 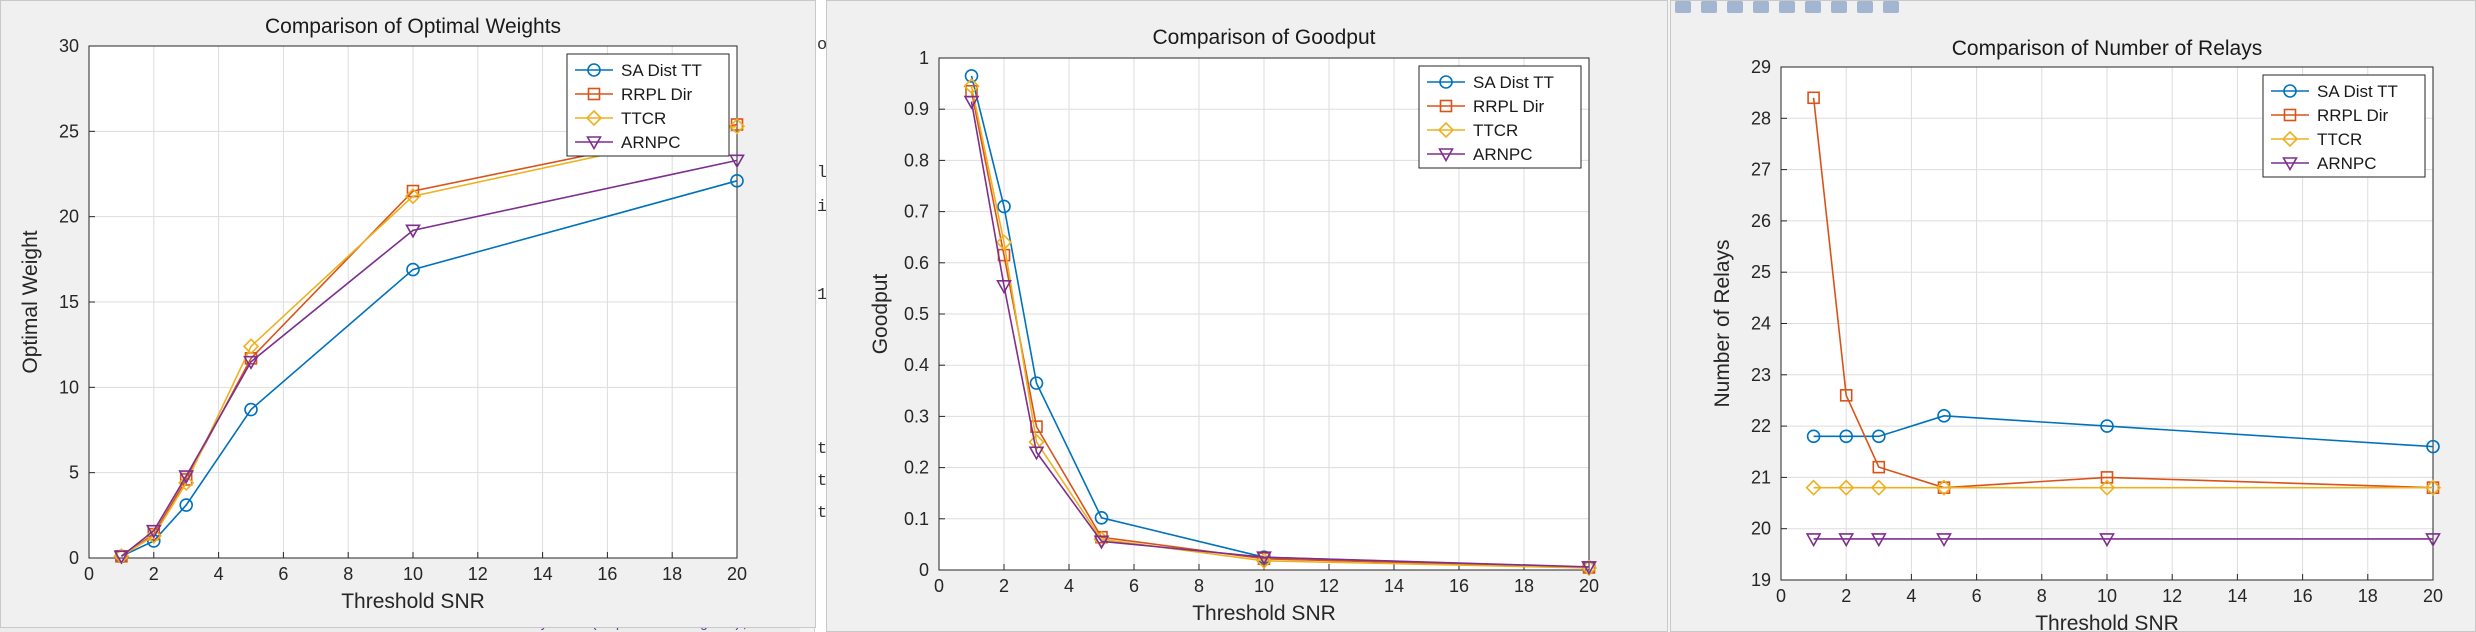 What do you see at coordinates (1394, 586) in the screenshot?
I see `x-tick-label: 14` at bounding box center [1394, 586].